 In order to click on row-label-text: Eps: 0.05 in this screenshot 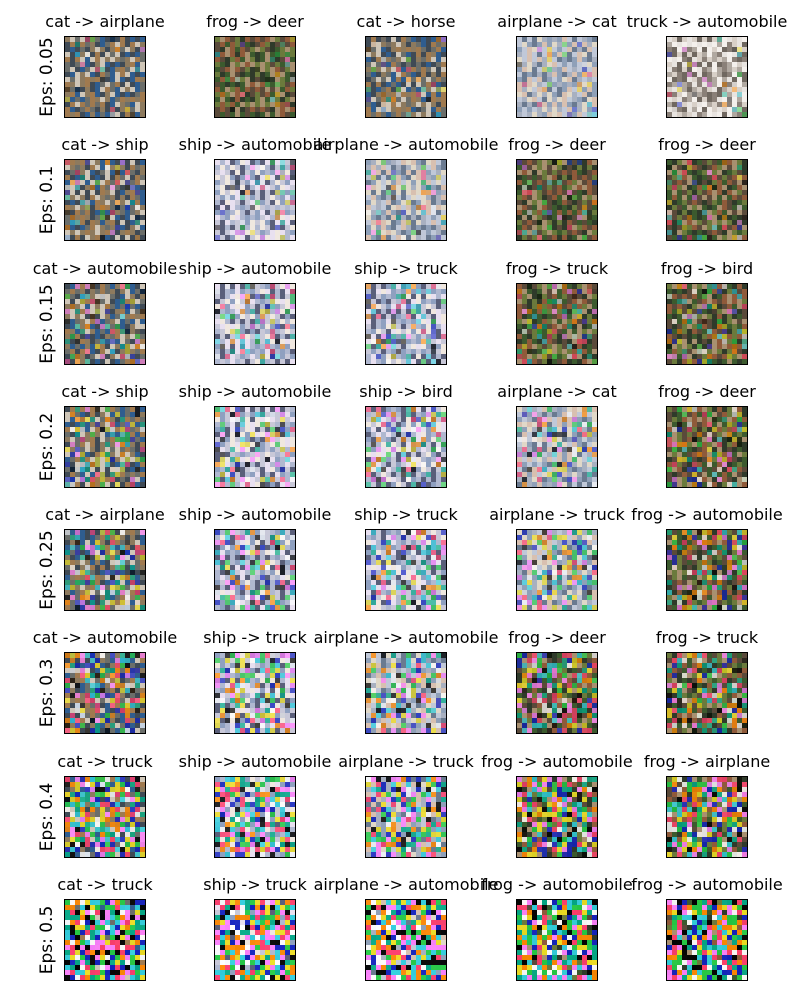, I will do `click(47, 77)`.